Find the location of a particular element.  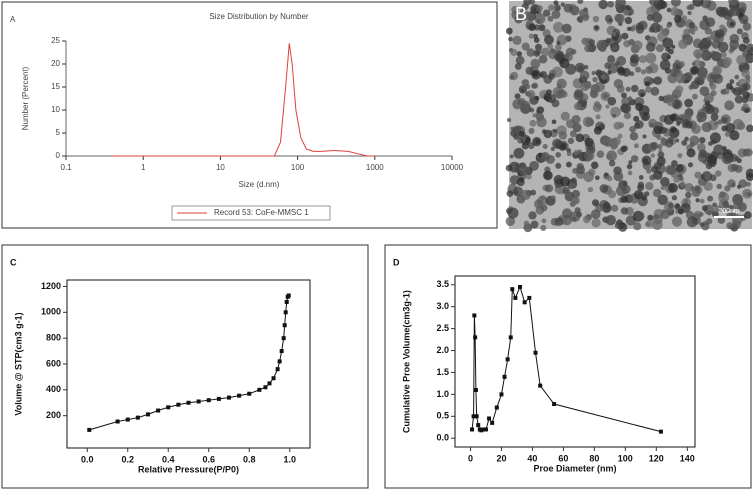

y-tick-label: 1000 is located at coordinates (51, 312).